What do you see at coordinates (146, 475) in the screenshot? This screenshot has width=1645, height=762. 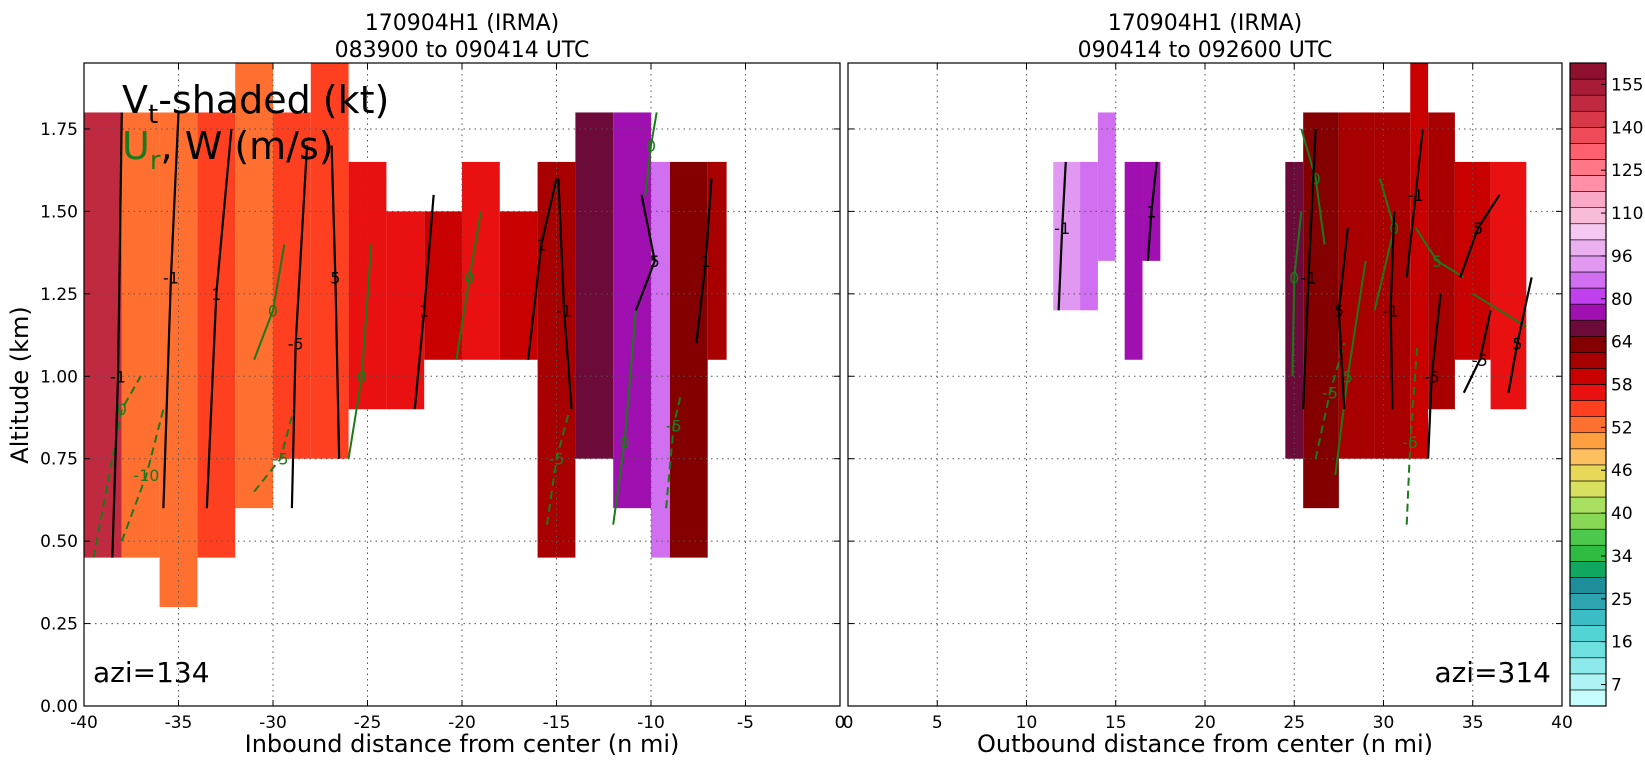 I see `green-contour-label: -10` at bounding box center [146, 475].